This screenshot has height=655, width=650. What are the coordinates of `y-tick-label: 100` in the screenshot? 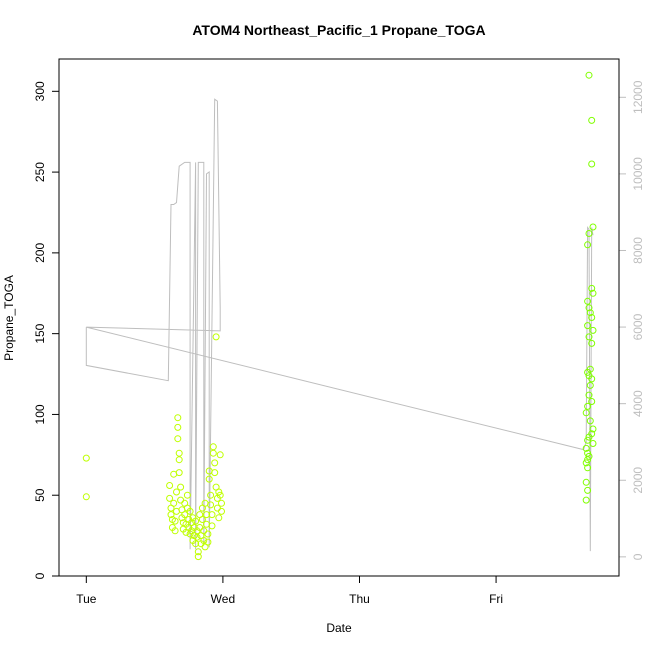 It's located at (40, 414).